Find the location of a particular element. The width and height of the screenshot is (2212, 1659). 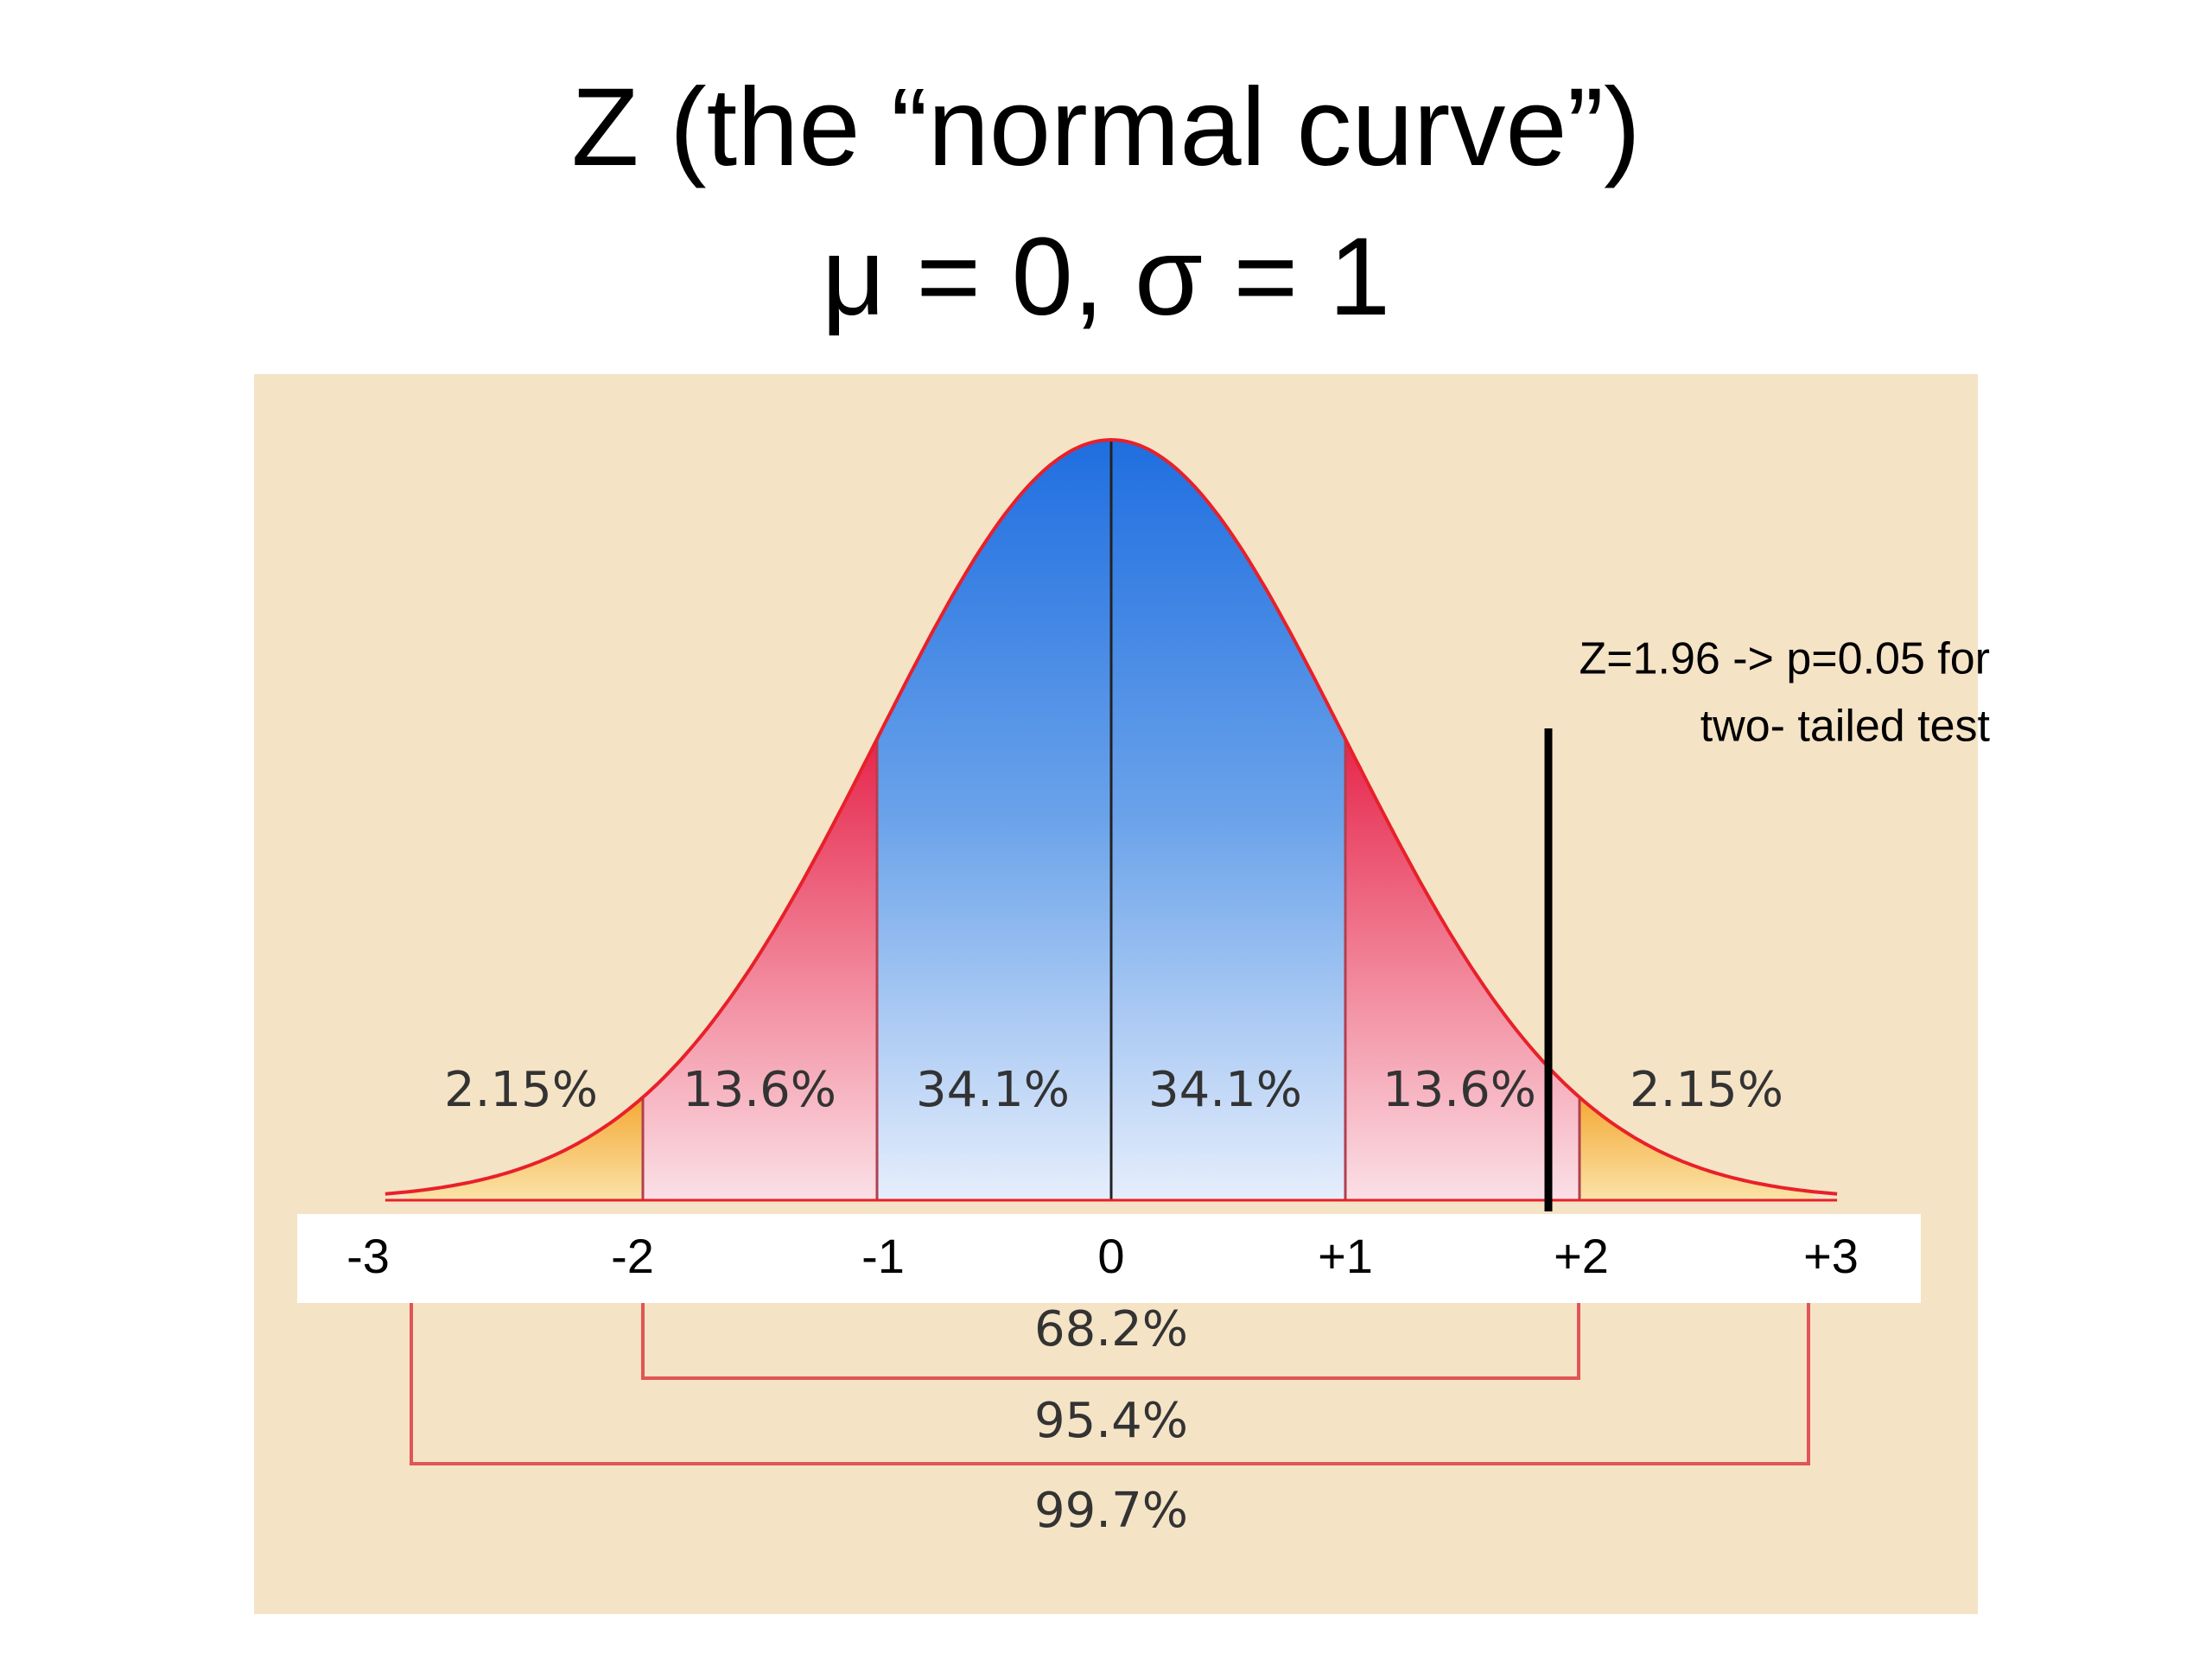

bracket-label: 95.4% is located at coordinates (1111, 1421).